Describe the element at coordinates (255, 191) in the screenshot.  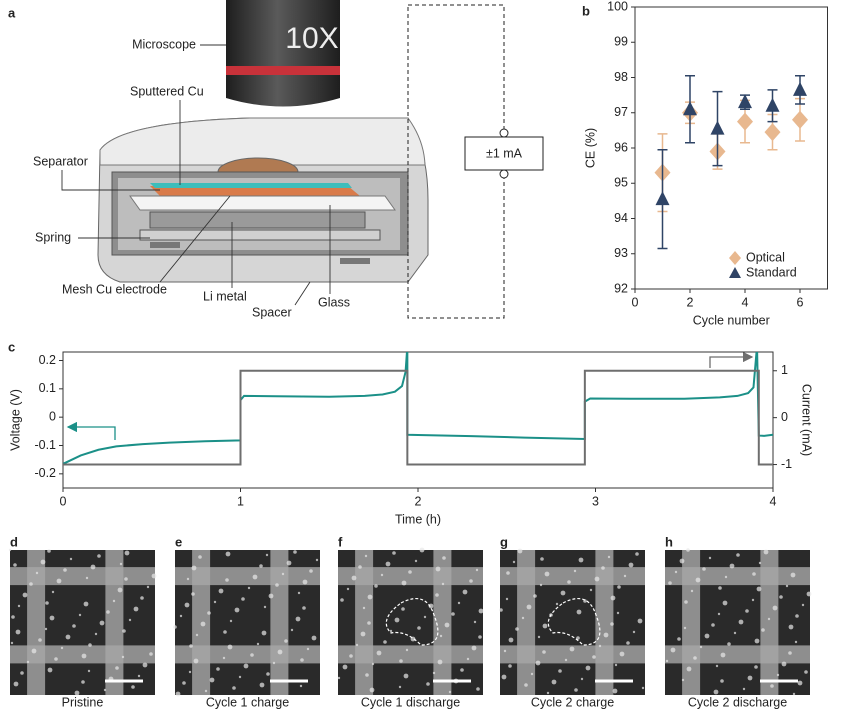
I see `cu-layer` at that location.